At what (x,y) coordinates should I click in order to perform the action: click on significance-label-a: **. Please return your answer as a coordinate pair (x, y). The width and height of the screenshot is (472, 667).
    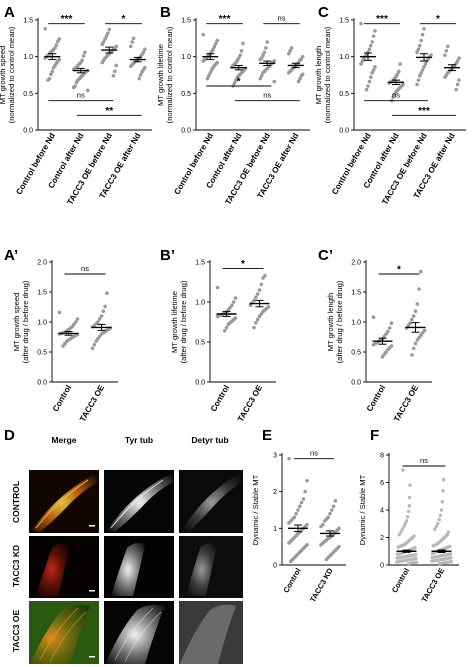
    Looking at the image, I should click on (109, 111).